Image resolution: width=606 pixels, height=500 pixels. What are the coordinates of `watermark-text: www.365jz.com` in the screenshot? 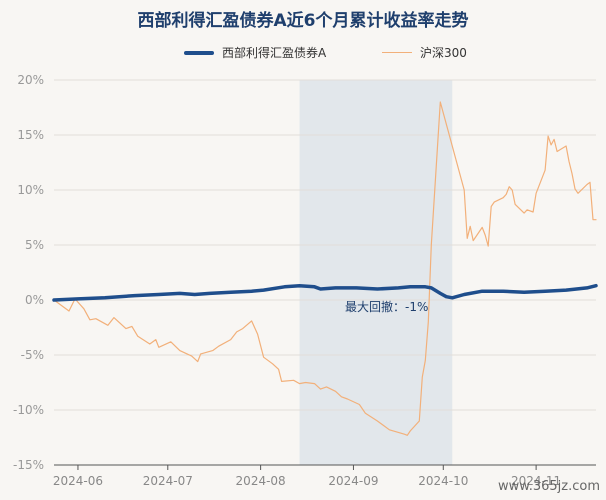 It's located at (549, 486).